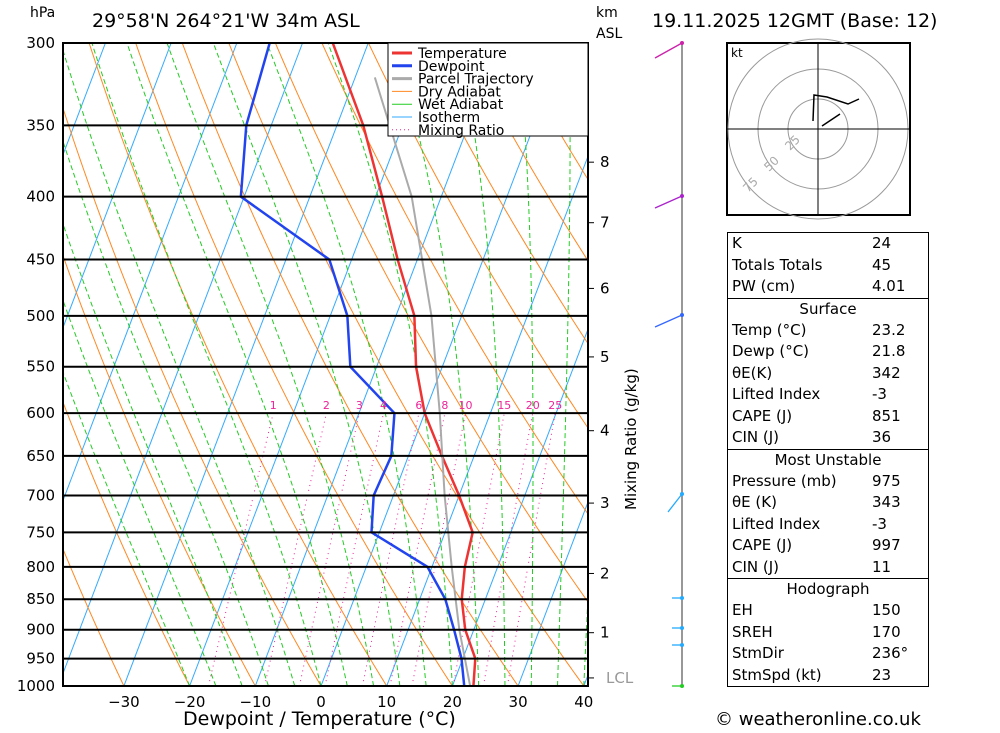 The width and height of the screenshot is (1000, 733). I want to click on row-label: θE(K), so click(752, 372).